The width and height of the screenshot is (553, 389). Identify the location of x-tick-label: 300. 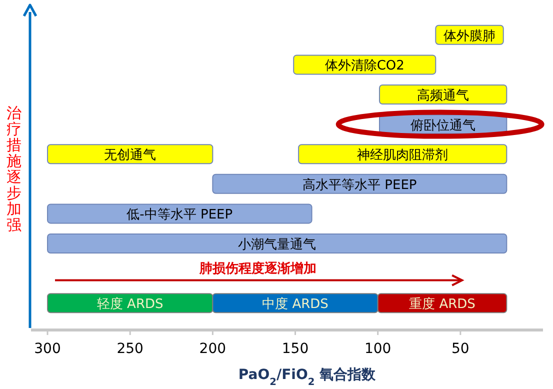
(47, 349).